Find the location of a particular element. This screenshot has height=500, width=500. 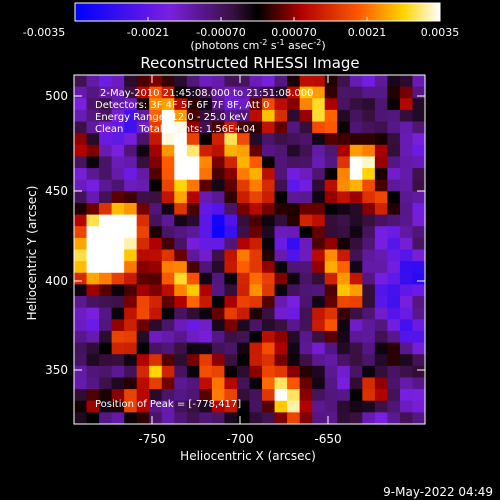

x-axis-label: Heliocentric X (arcsec) is located at coordinates (248, 456).